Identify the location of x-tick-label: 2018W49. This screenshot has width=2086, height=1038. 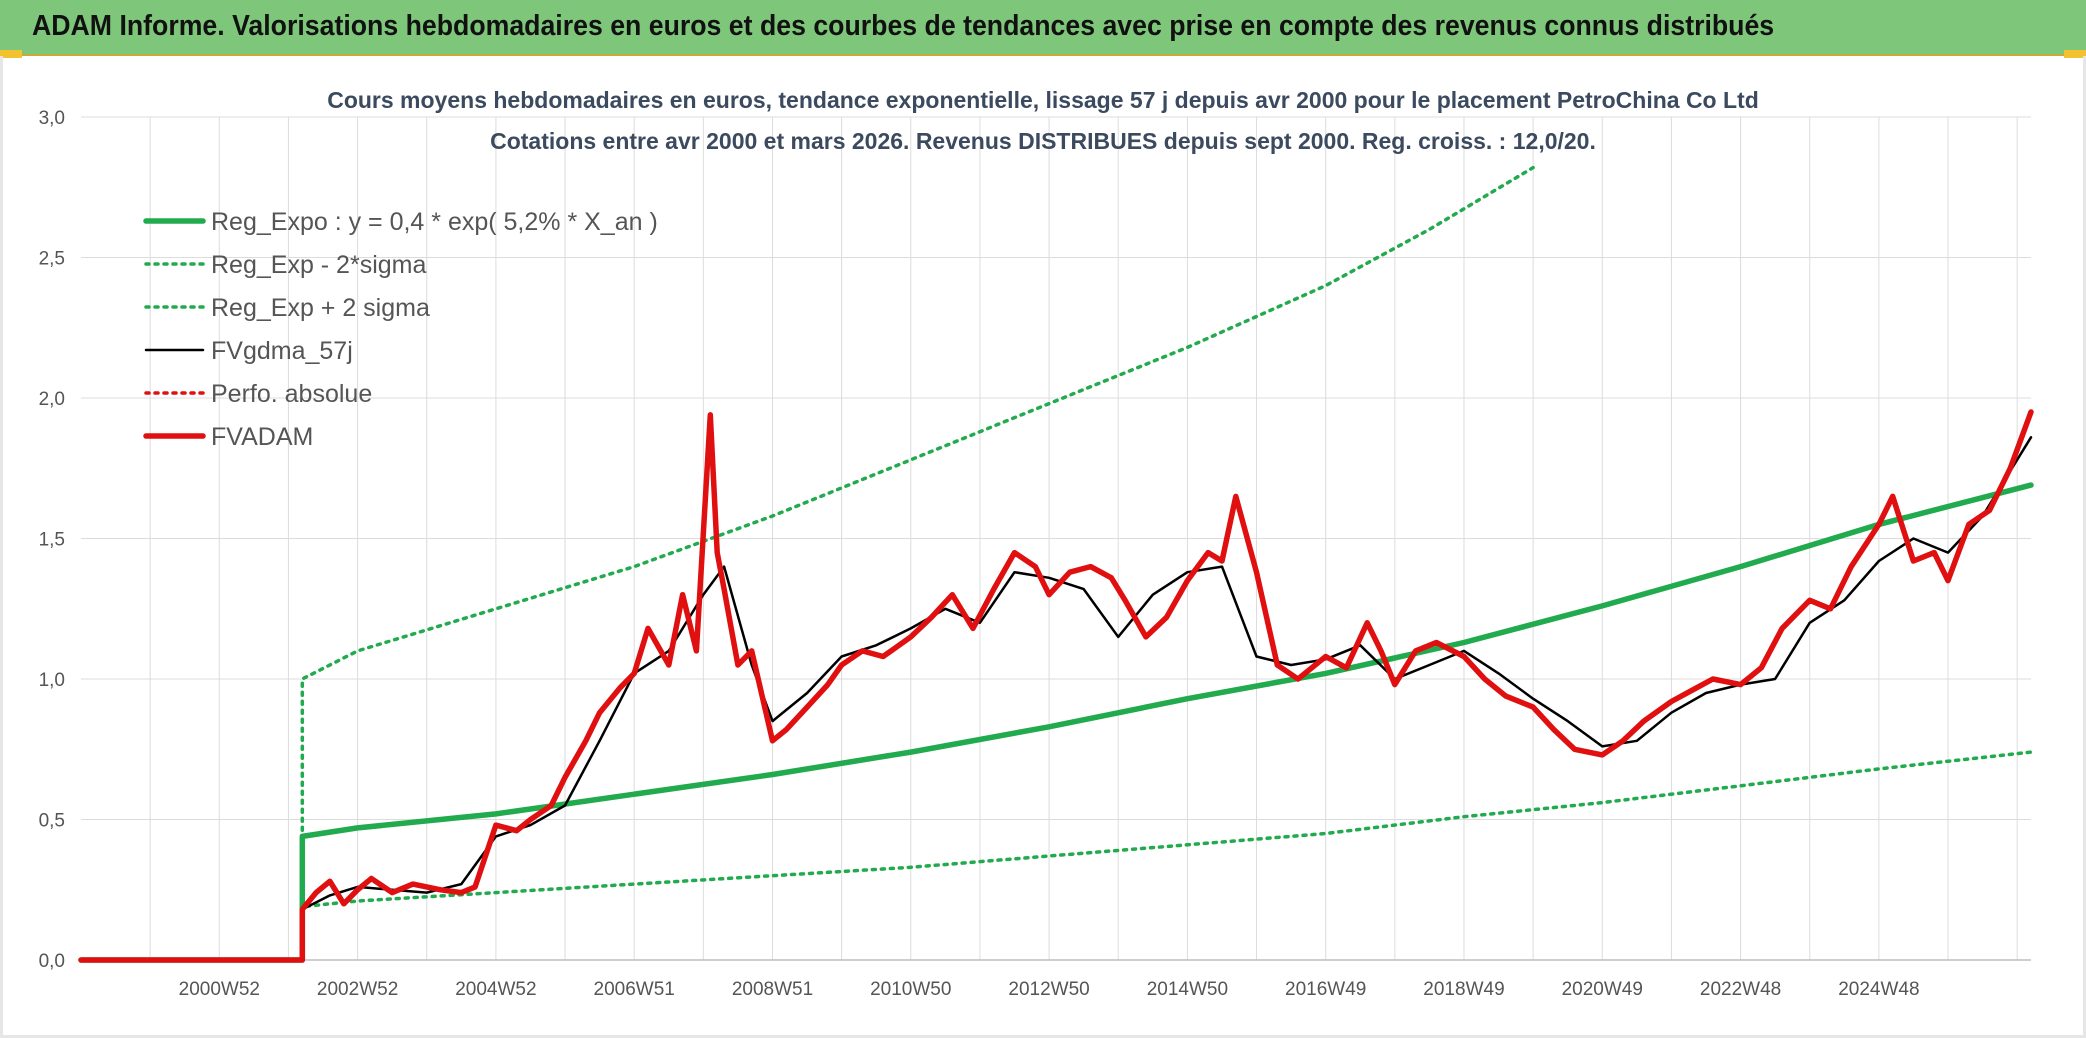
(1463, 989).